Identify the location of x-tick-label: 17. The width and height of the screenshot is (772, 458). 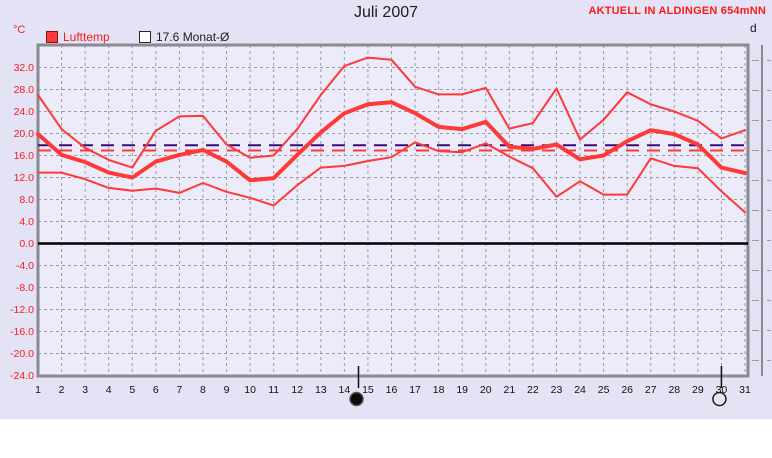
(415, 390).